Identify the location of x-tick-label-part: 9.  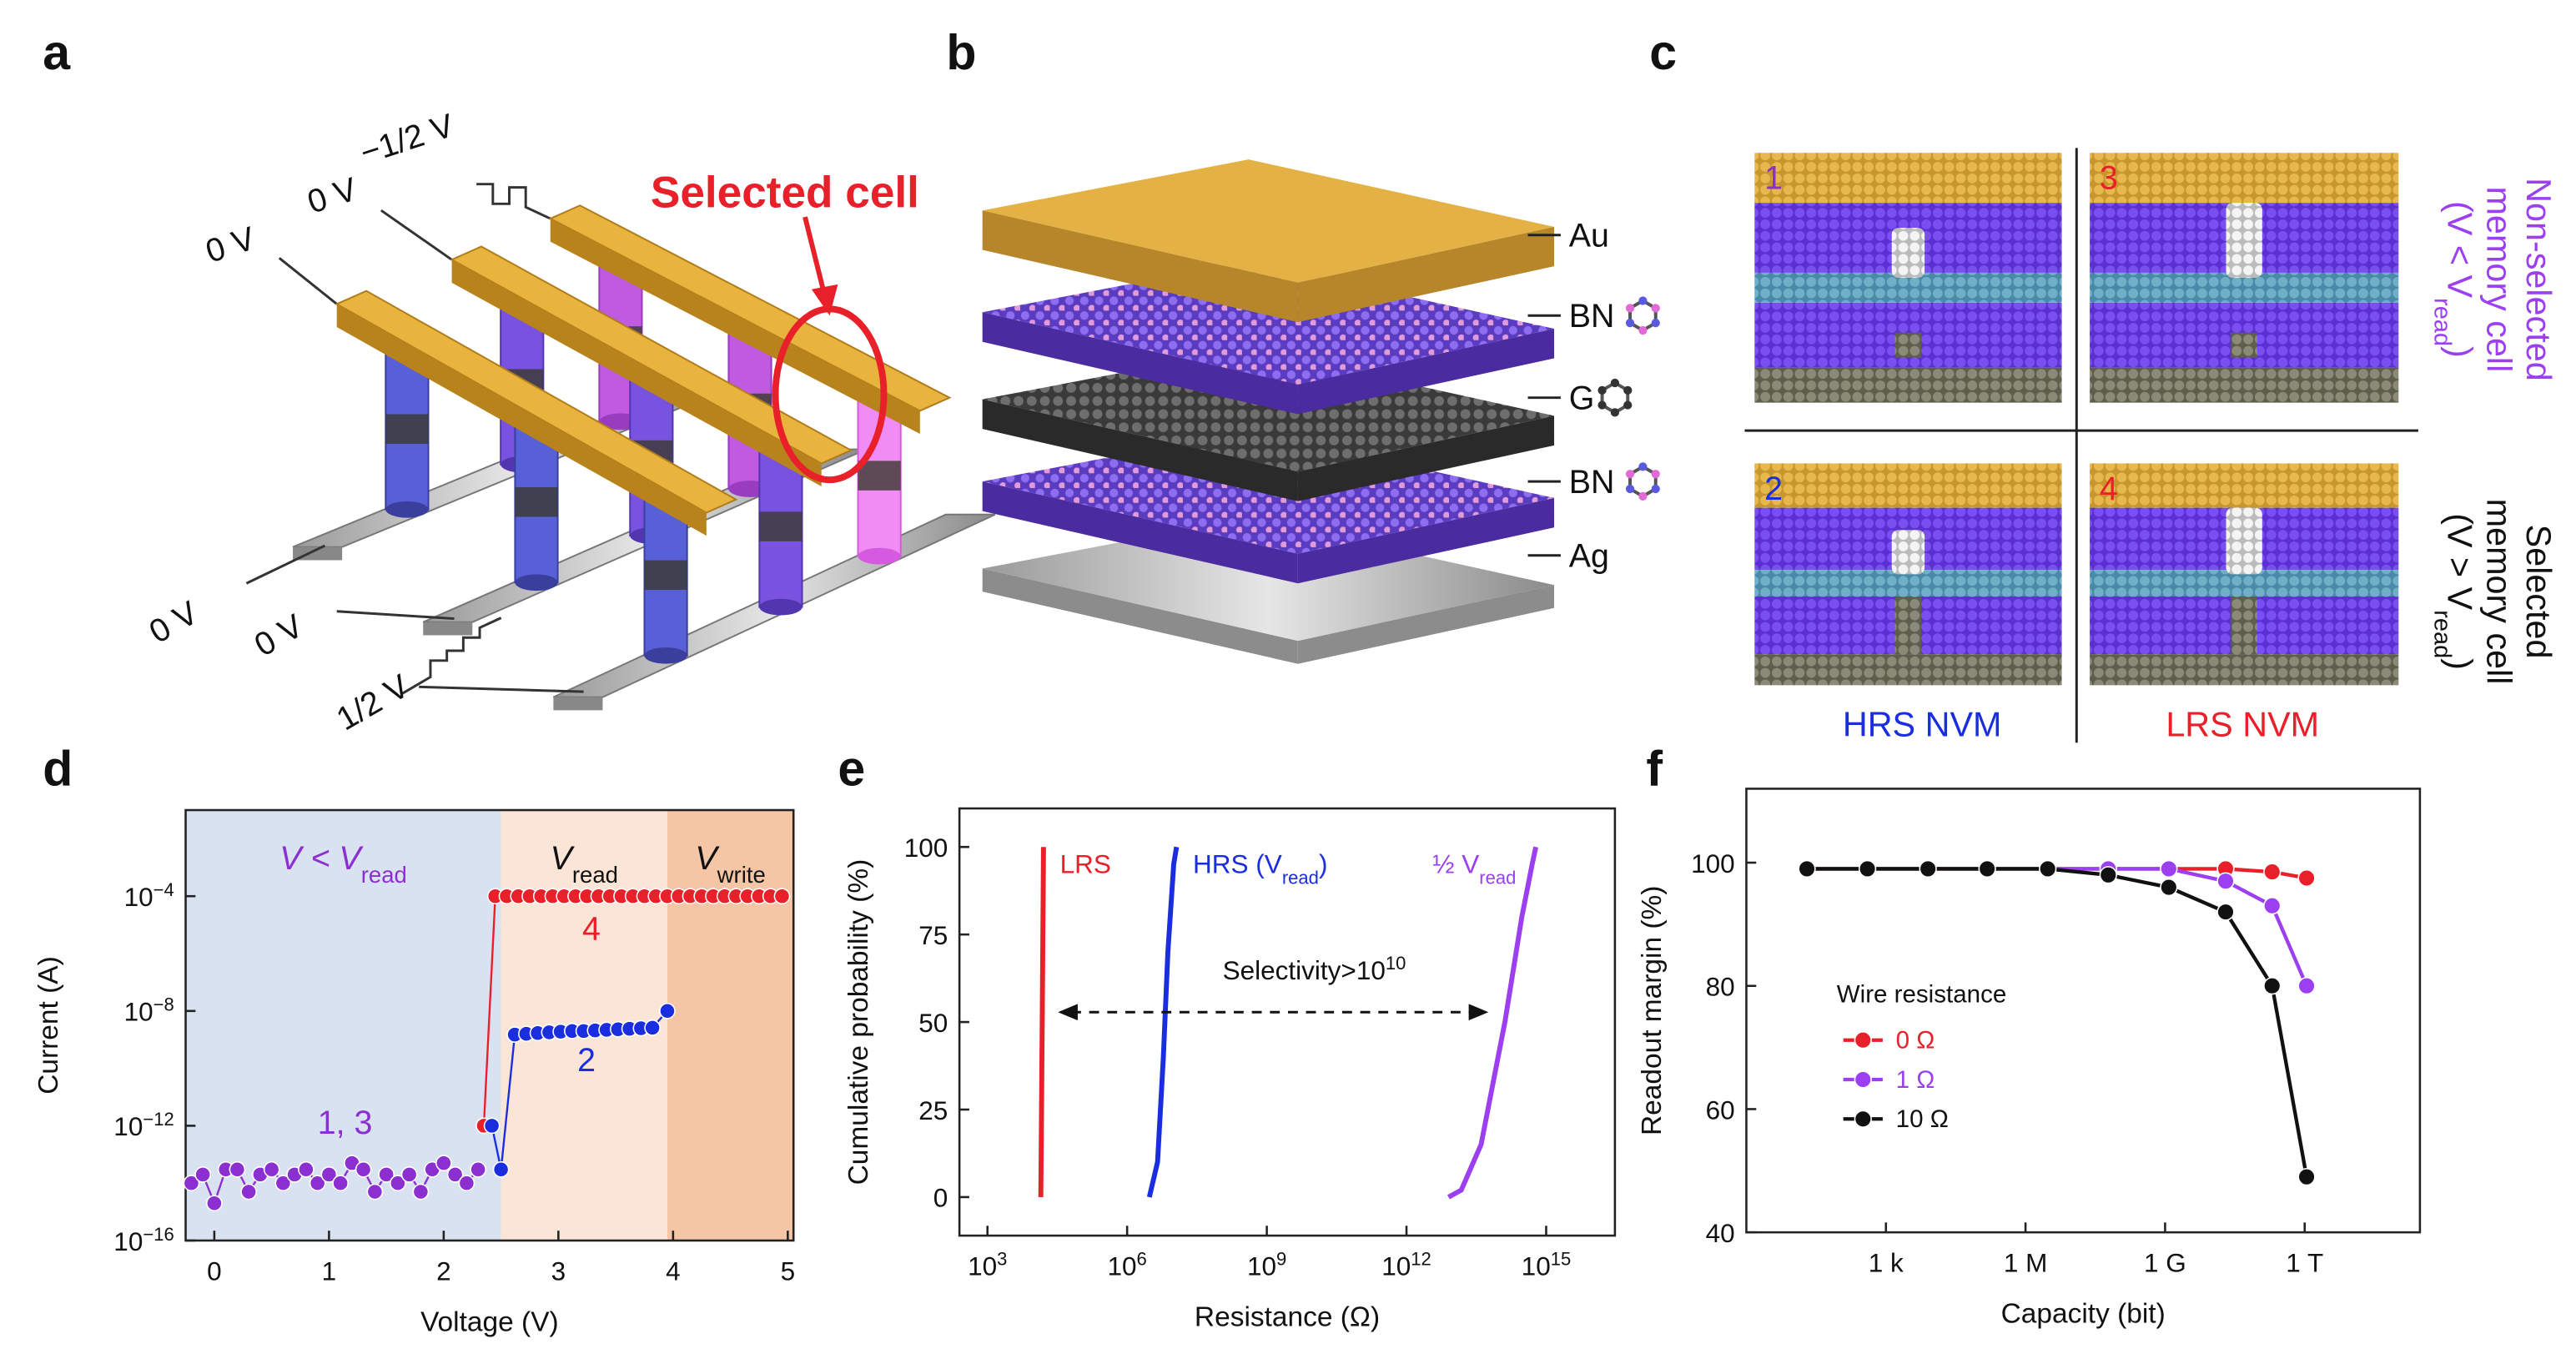
(1281, 1259).